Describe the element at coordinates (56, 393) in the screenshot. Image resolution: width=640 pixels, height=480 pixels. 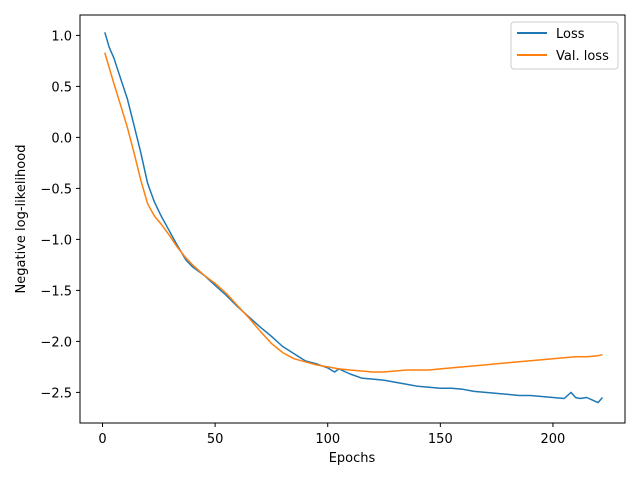
I see `y-tick-label: −2.5` at that location.